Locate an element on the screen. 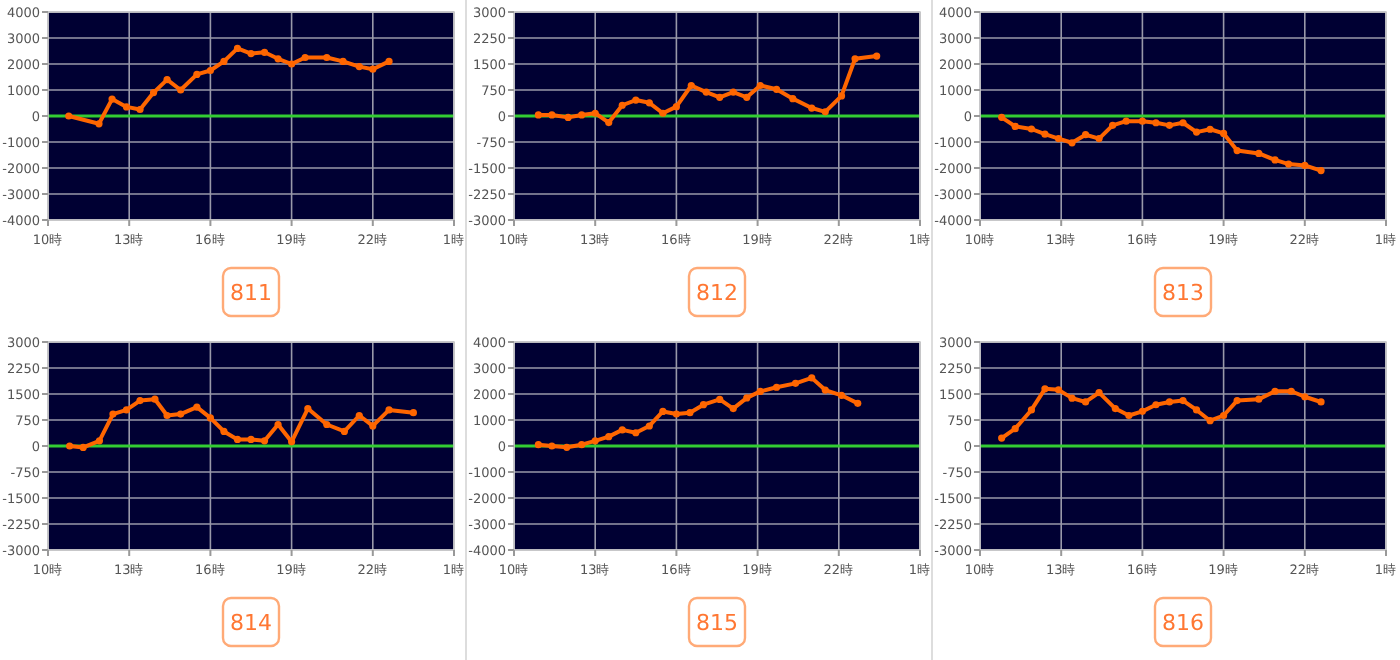 This screenshot has height=660, width=1400. text: 815 is located at coordinates (717, 622).